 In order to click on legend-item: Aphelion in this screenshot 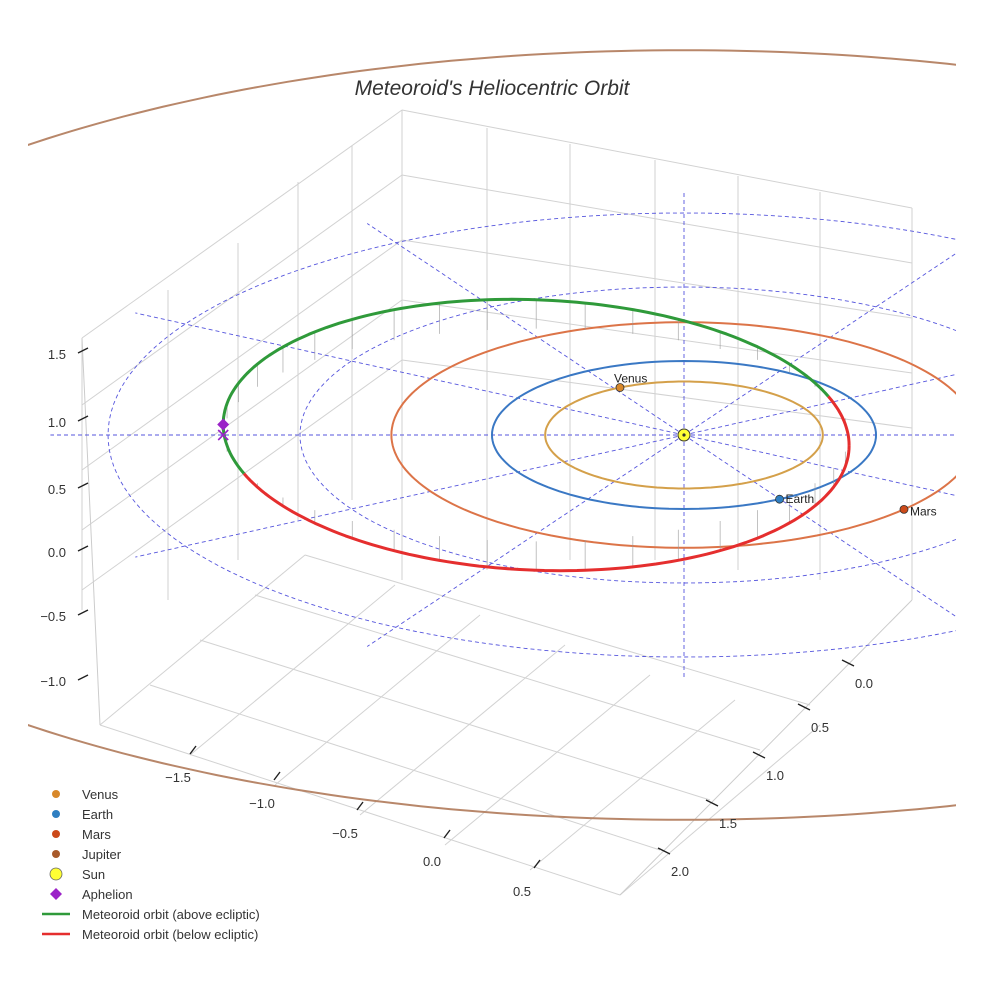, I will do `click(91, 894)`.